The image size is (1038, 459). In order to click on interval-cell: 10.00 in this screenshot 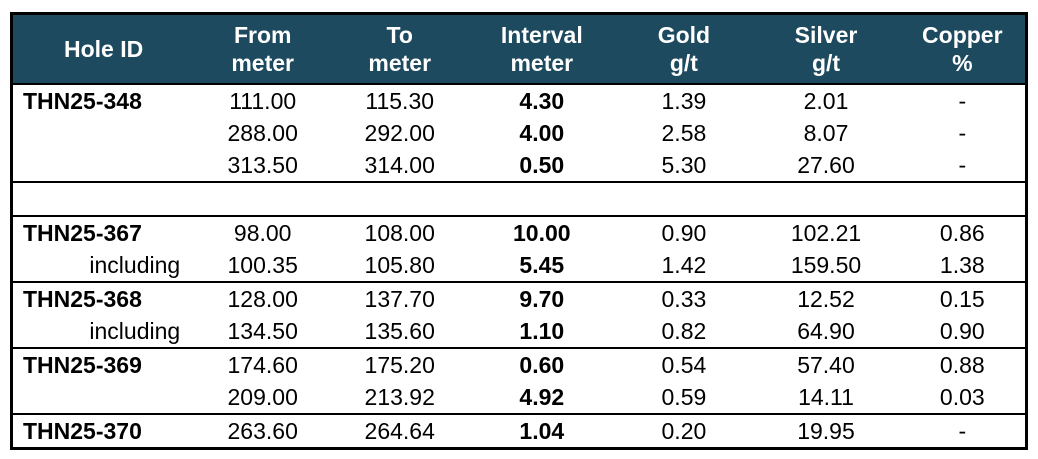, I will do `click(542, 232)`.